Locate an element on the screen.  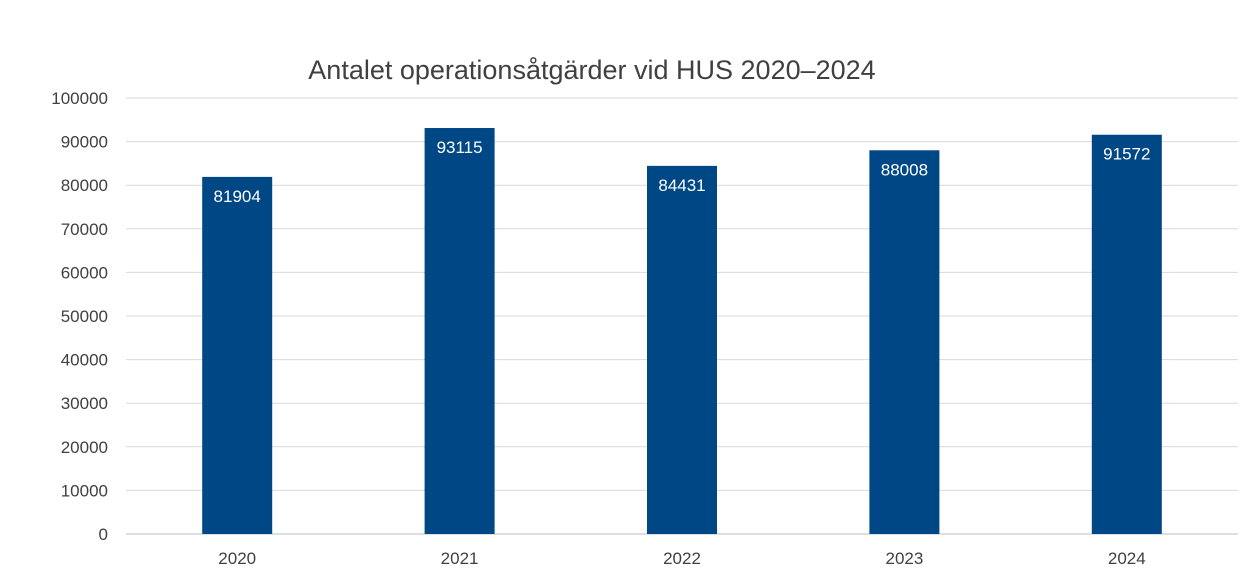
x-tick-label: 2022 is located at coordinates (682, 558).